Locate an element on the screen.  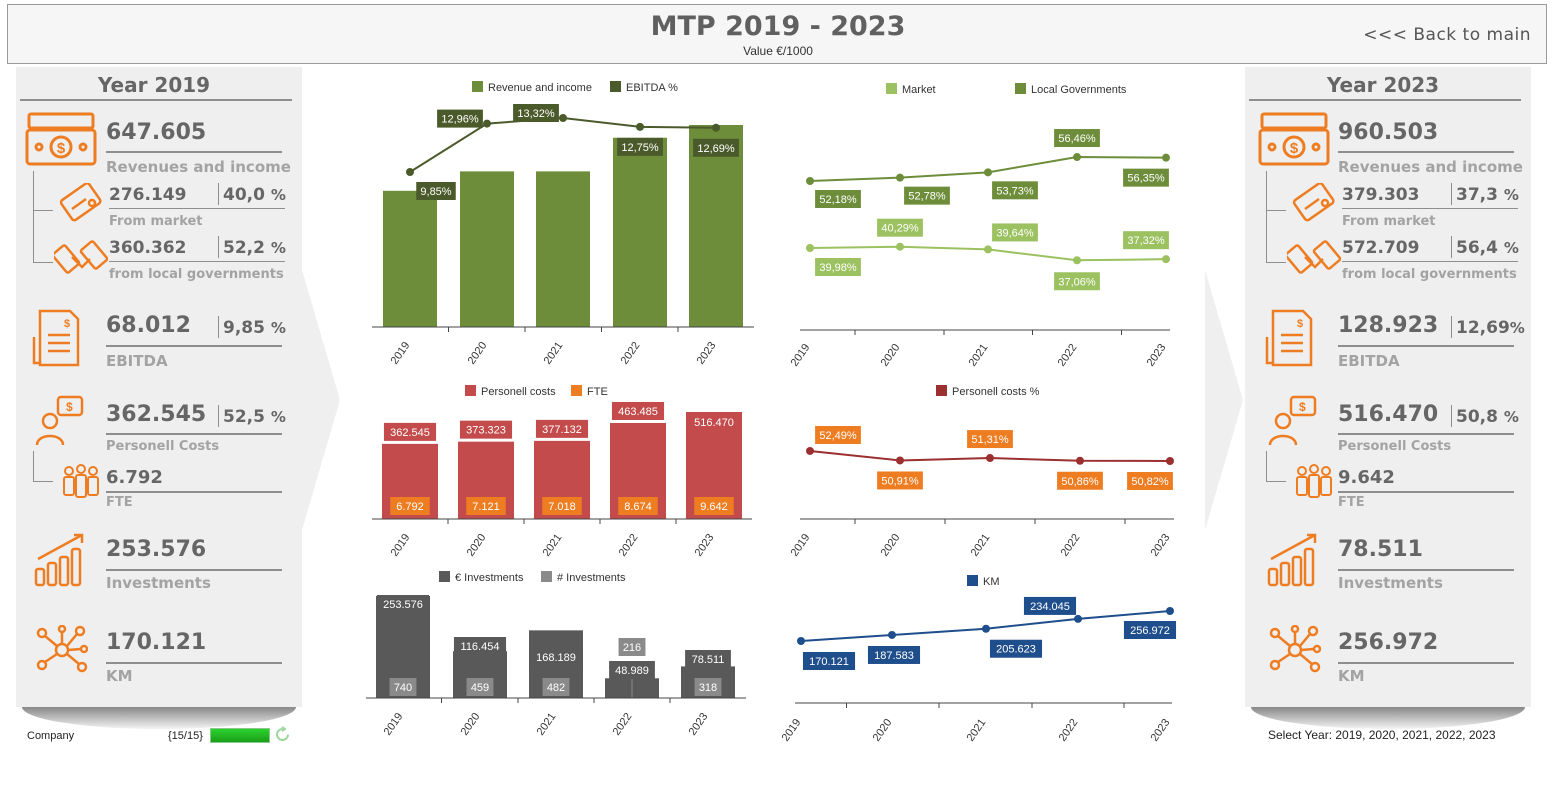
left-ebitda-value: 68.012 is located at coordinates (148, 325).